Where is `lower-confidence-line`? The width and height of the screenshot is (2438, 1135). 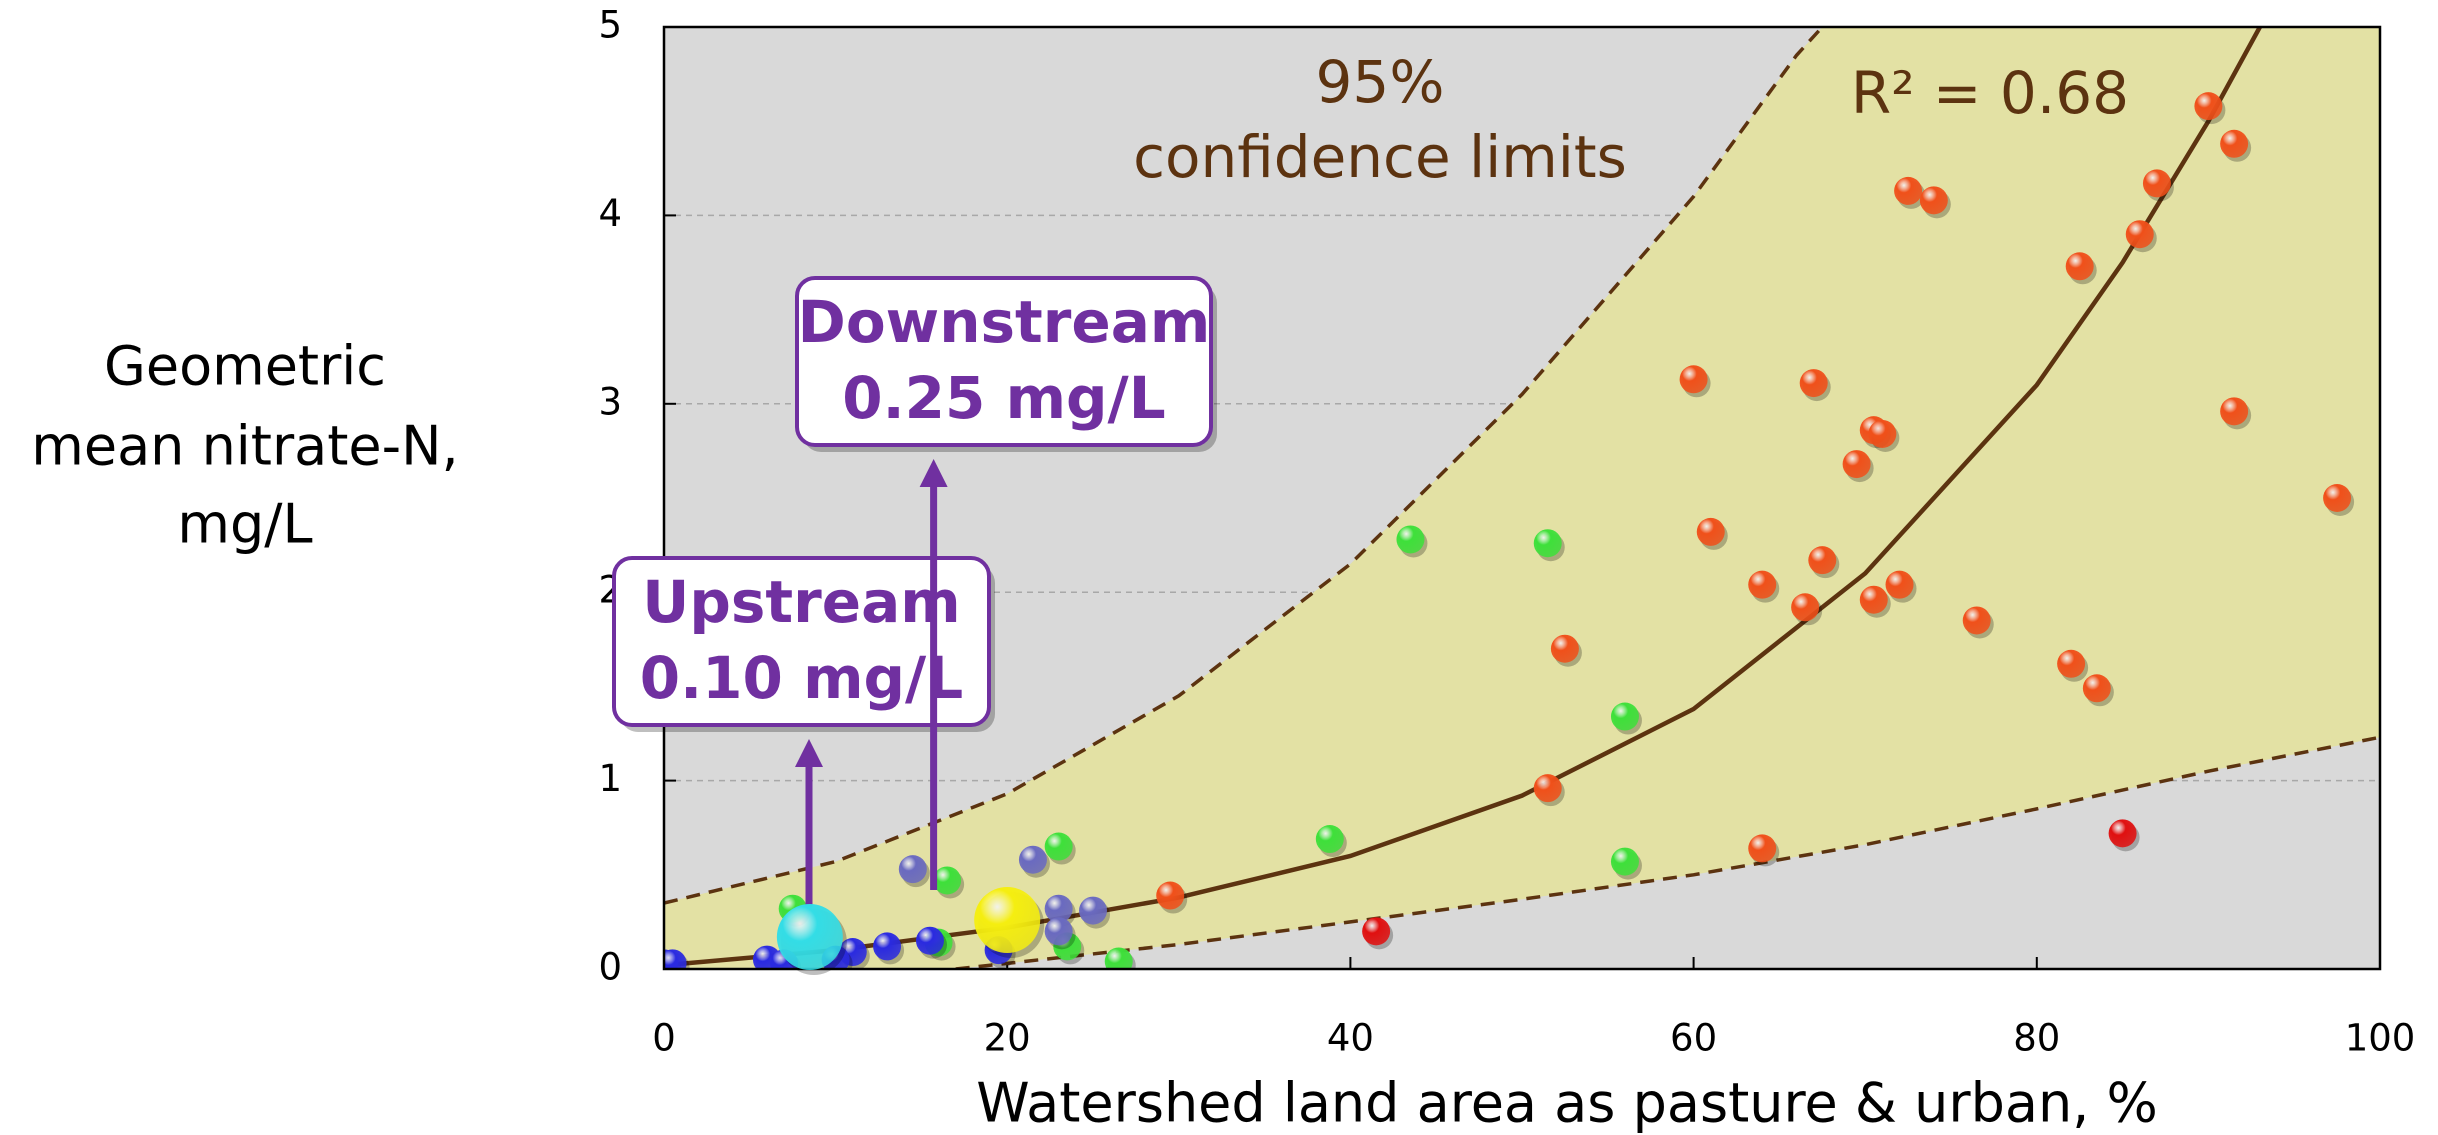
lower-confidence-line is located at coordinates (1667, 852).